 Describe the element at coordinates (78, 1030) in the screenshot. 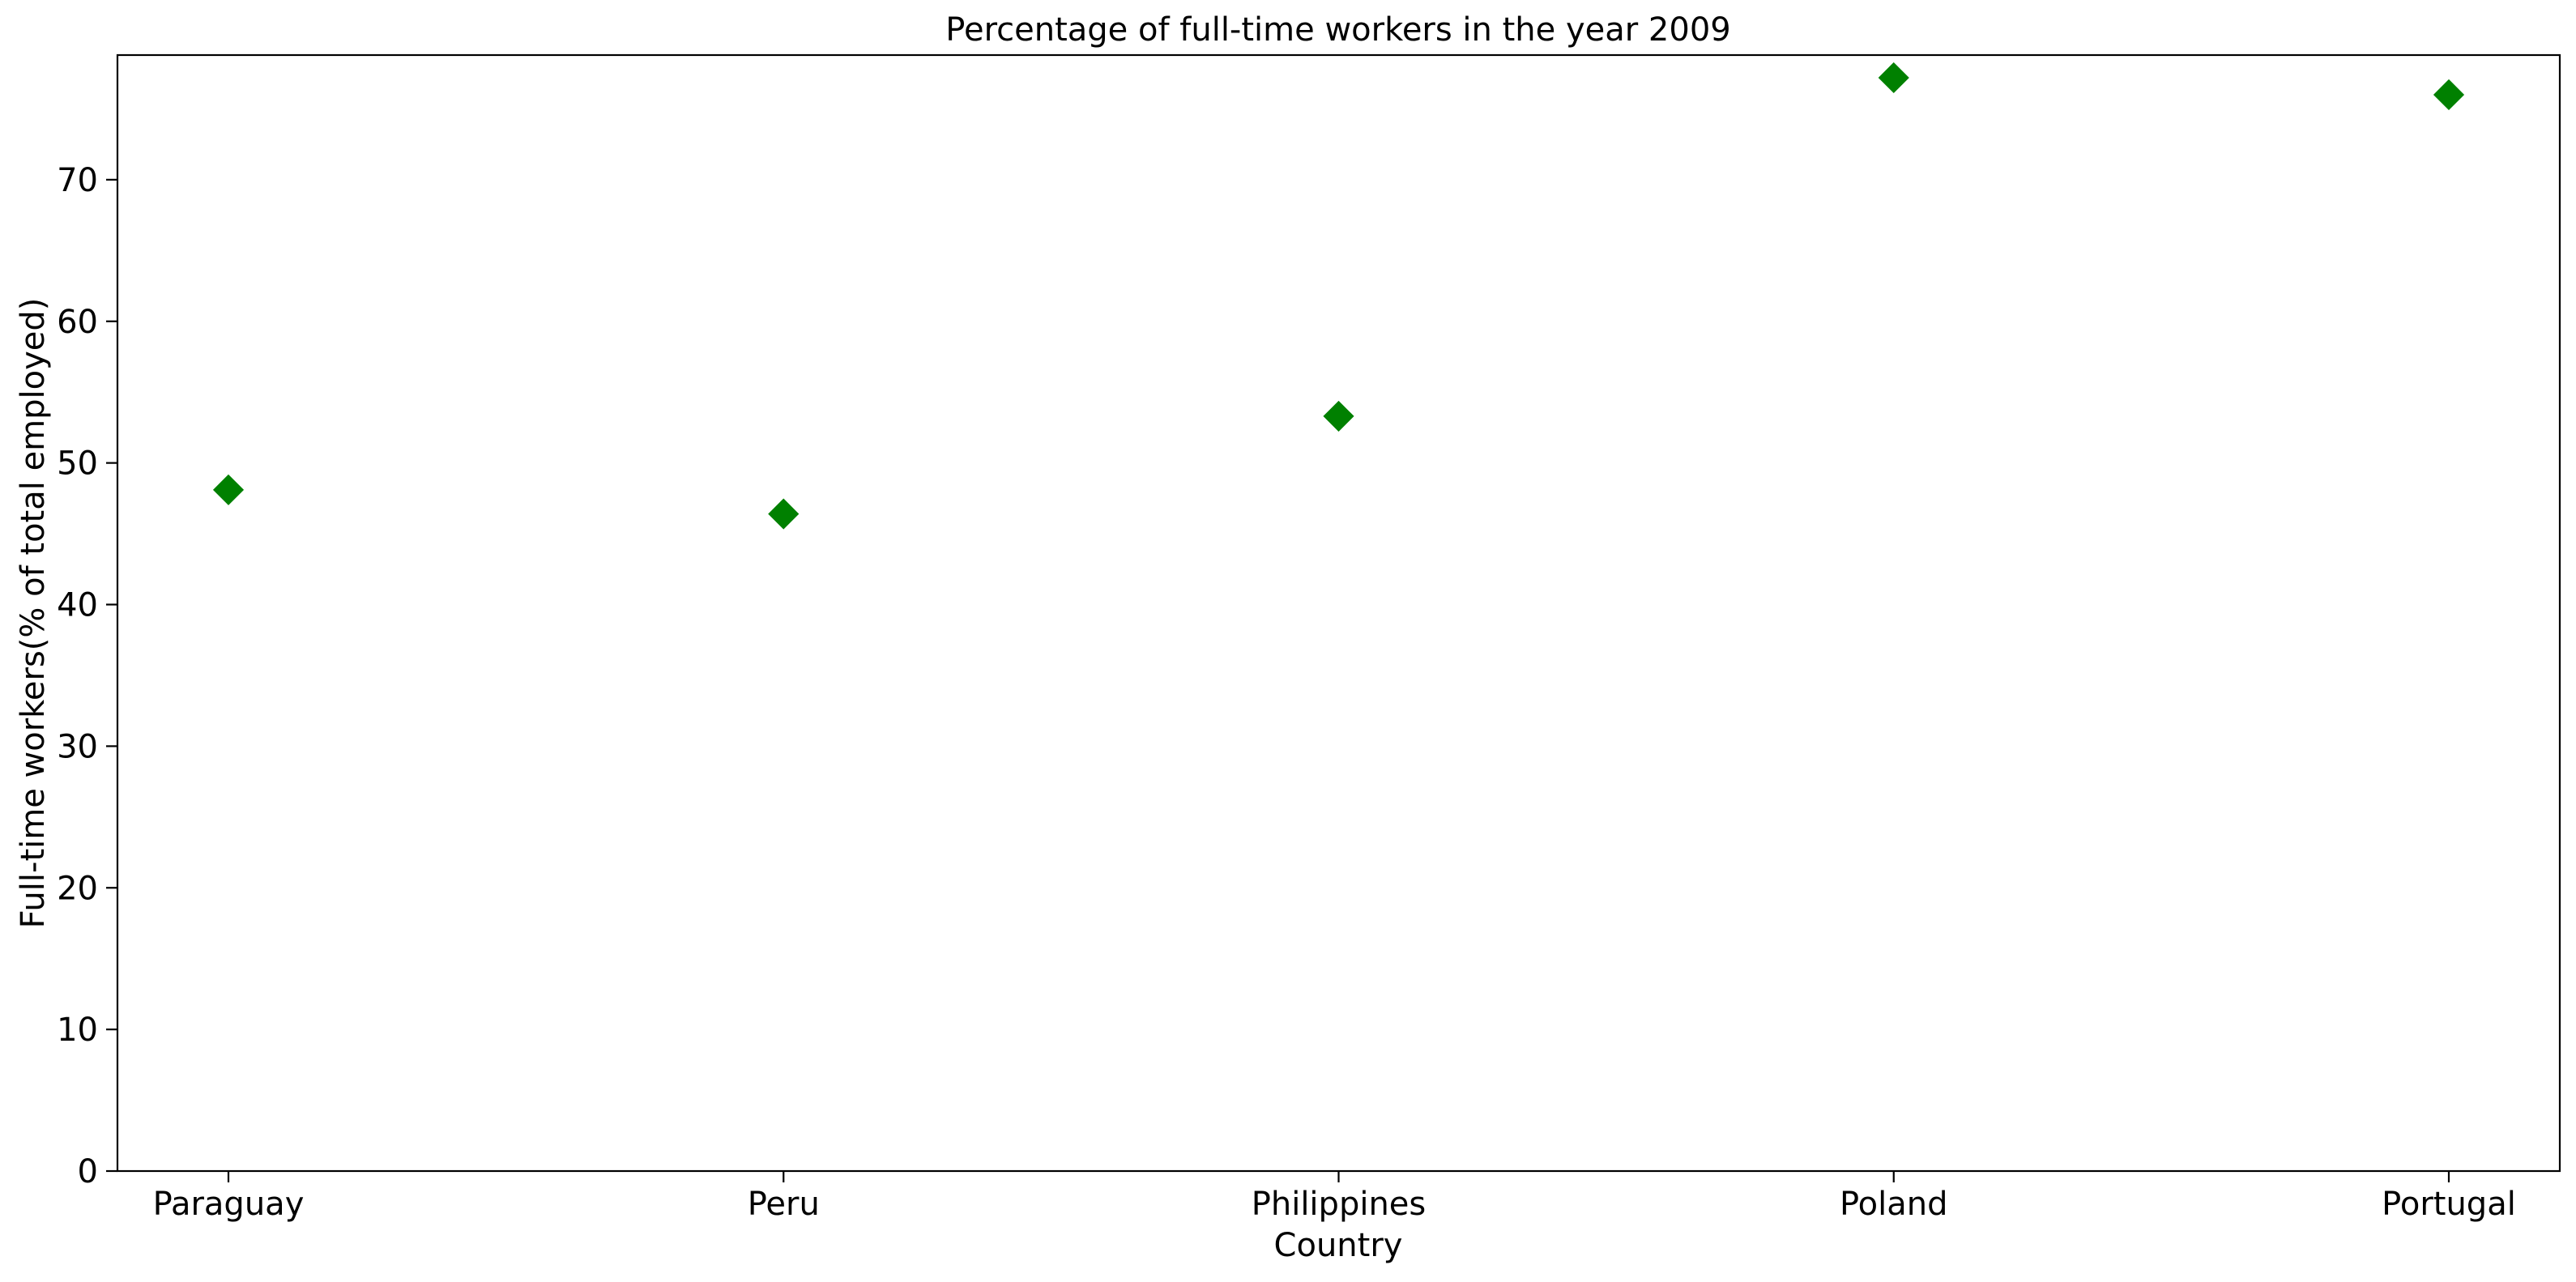

I see `y-tick-label: 10` at that location.